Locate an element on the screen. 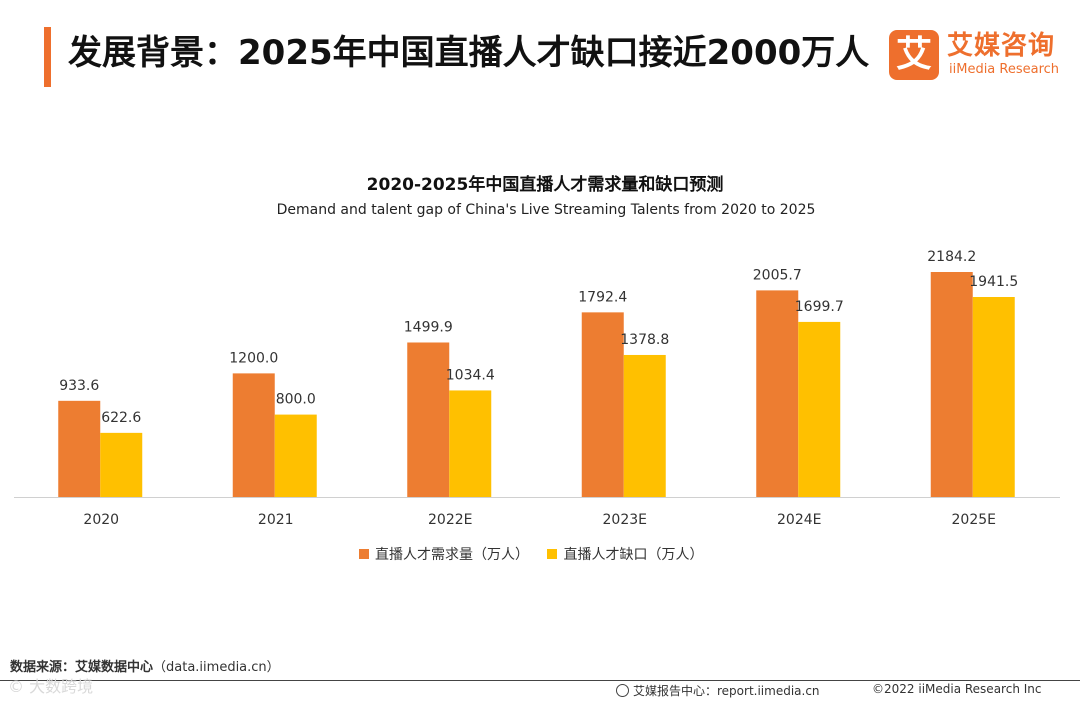  bar-gap-2020 is located at coordinates (121, 464).